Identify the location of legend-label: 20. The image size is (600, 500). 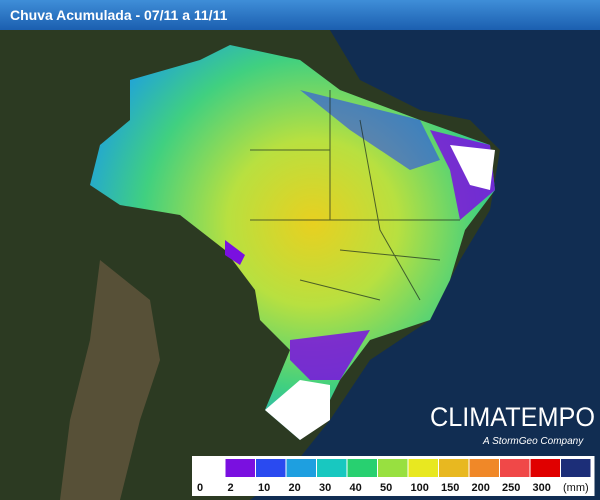
(295, 488).